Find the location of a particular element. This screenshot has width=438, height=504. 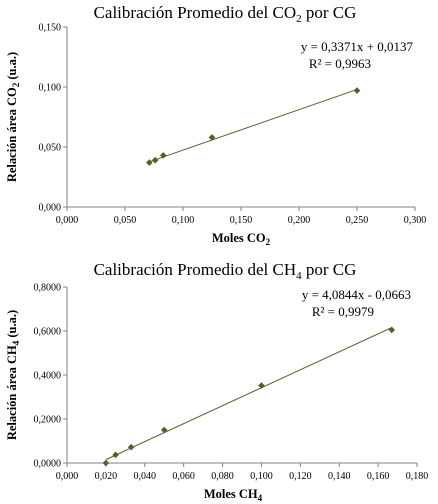

chart-co2-x-tick-label: 0,100 is located at coordinates (183, 220).